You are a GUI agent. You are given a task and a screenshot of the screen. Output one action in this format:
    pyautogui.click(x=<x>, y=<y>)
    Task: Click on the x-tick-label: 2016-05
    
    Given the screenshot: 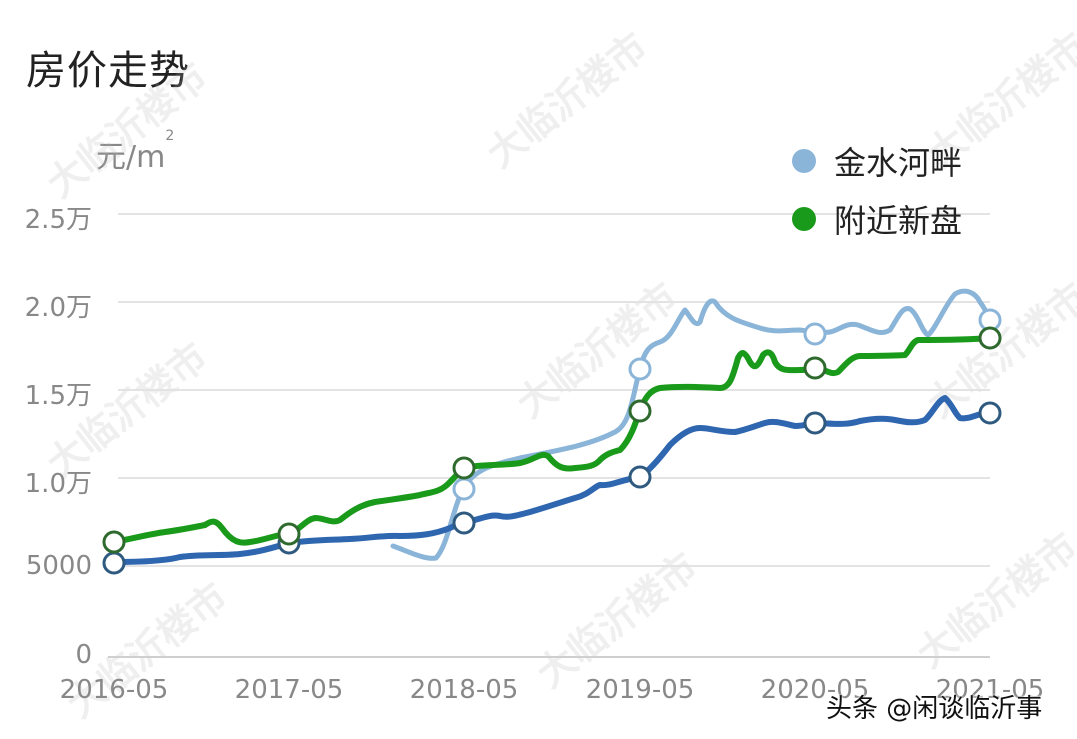 What is the action you would take?
    pyautogui.click(x=114, y=690)
    